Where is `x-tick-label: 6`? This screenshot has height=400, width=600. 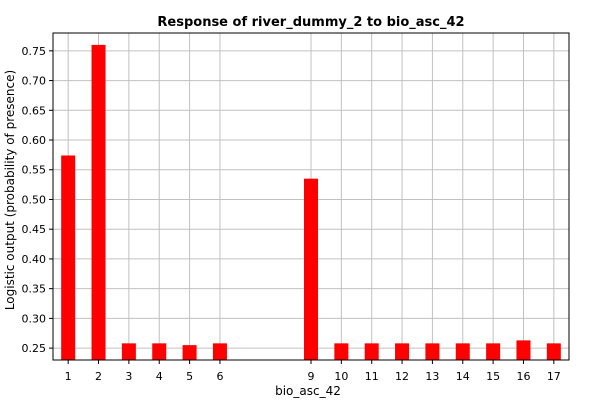 x-tick-label: 6 is located at coordinates (219, 376).